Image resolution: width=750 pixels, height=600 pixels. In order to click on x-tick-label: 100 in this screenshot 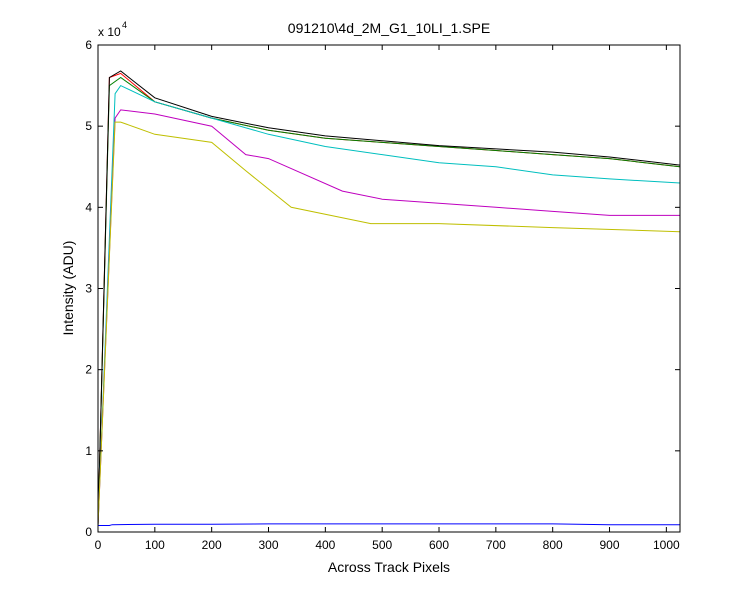, I will do `click(155, 545)`.